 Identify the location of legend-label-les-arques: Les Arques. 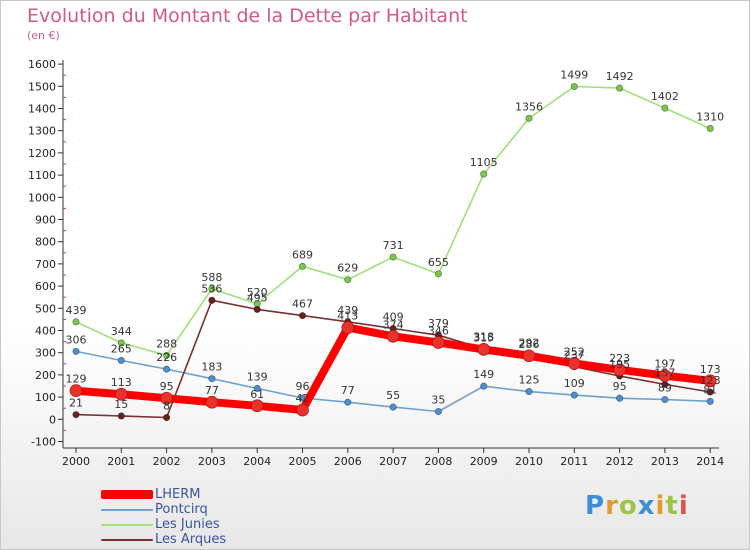
(191, 539).